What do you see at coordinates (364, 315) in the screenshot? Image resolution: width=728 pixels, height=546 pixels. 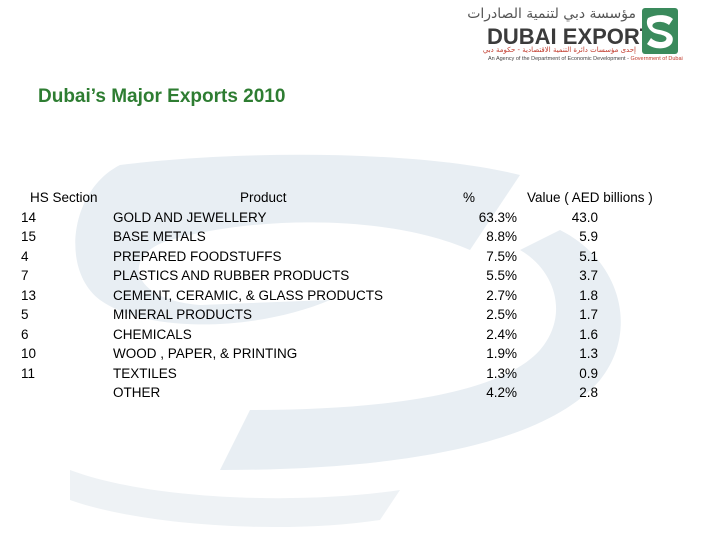 I see `table-row: 5 MINERAL PRODUCTS 2.5% 1.7` at bounding box center [364, 315].